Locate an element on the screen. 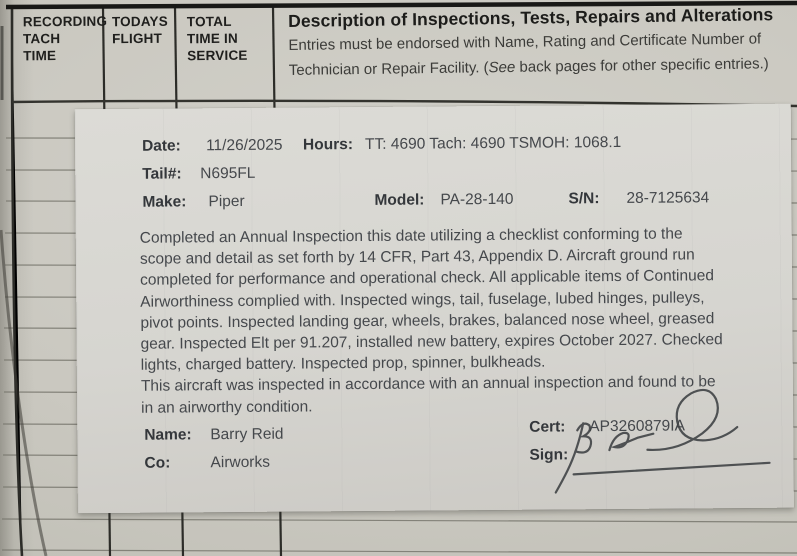 This screenshot has height=556, width=797. subtitle-line2-post: back pages for other specific entries.) is located at coordinates (642, 65).